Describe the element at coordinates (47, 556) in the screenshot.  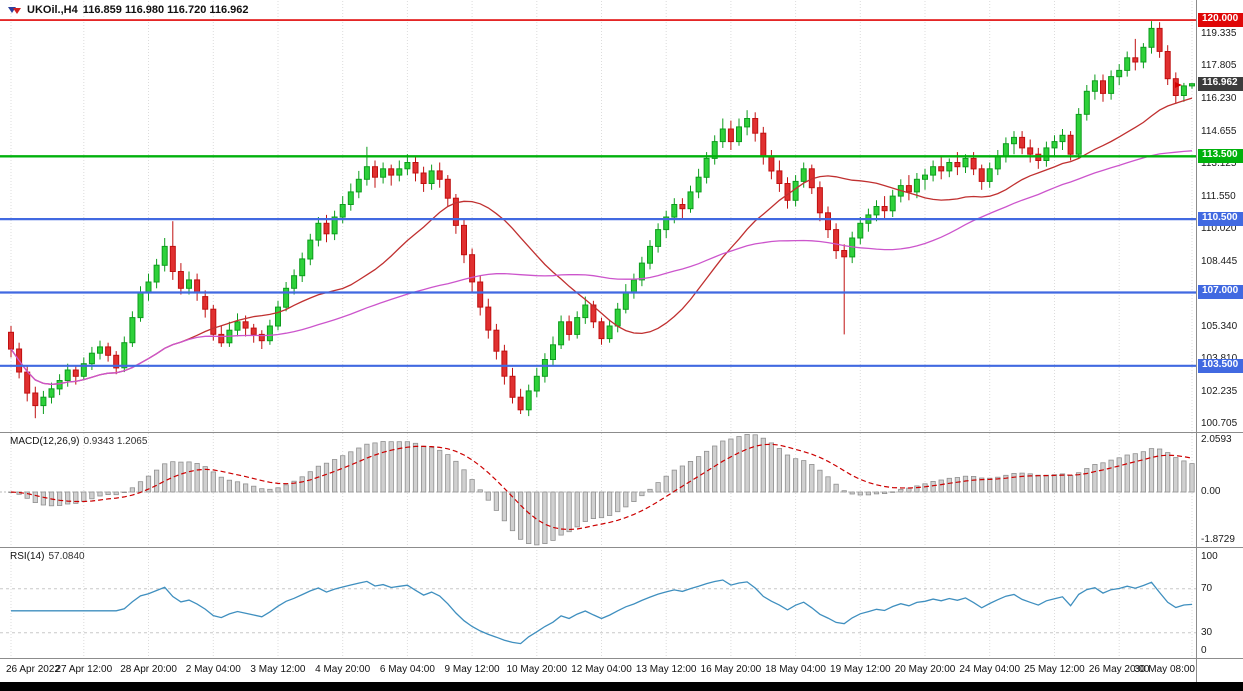
I see `rsi-indicator-label: RSI(14) 57.0840` at that location.